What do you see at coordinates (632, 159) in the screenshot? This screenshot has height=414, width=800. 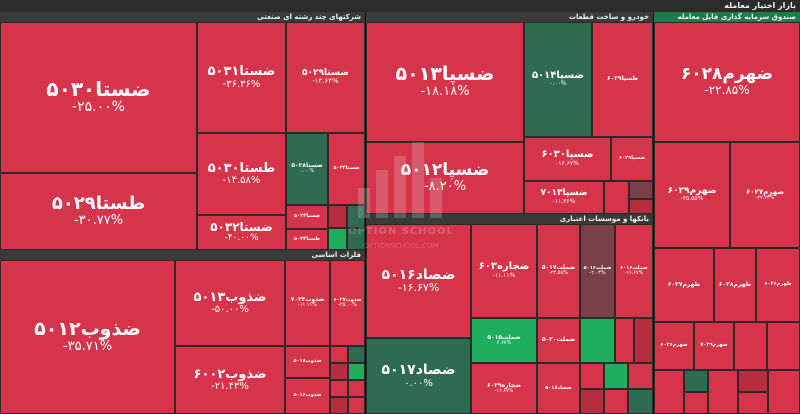 I see `tile-zespa6029: ضسپا۶۰۲۹` at bounding box center [632, 159].